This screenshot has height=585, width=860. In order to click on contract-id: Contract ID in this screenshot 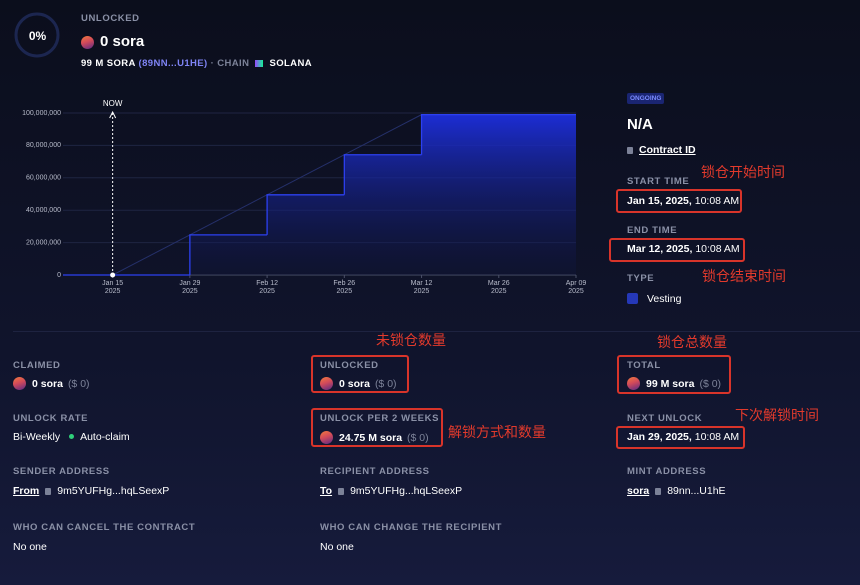, I will do `click(661, 150)`.